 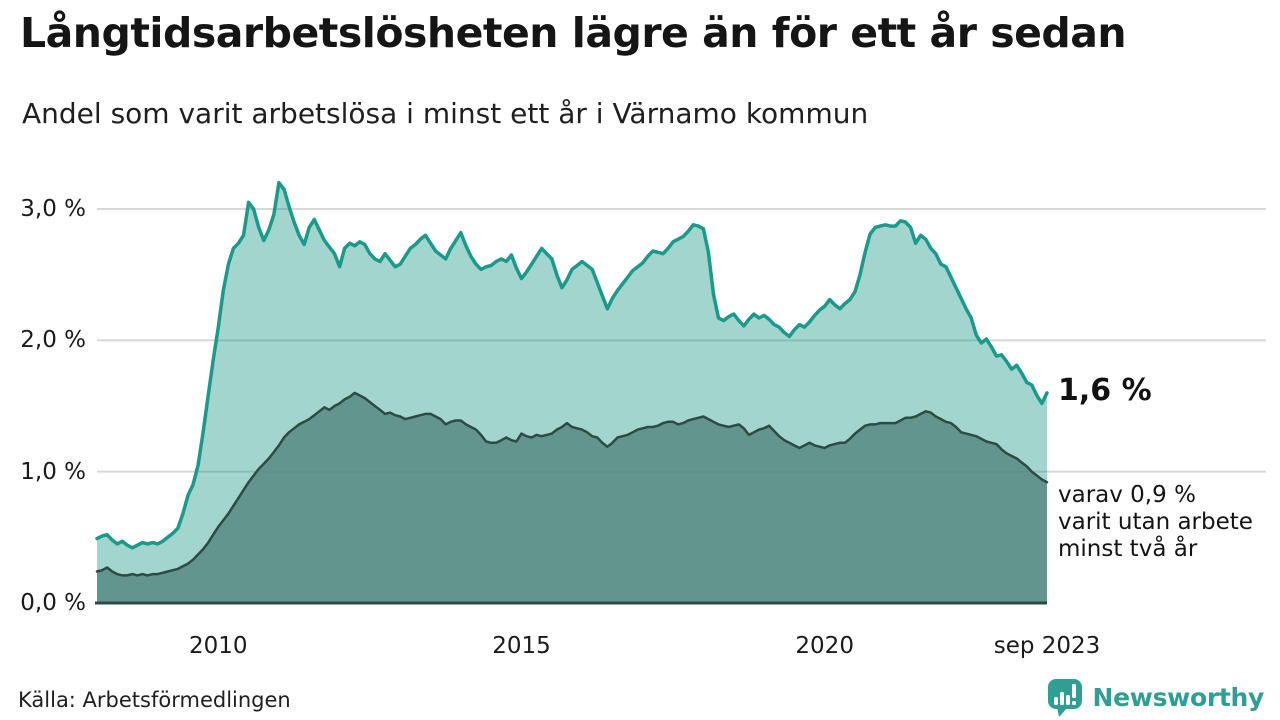 What do you see at coordinates (1047, 646) in the screenshot?
I see `x-tick-sep-2023: sep 2023` at bounding box center [1047, 646].